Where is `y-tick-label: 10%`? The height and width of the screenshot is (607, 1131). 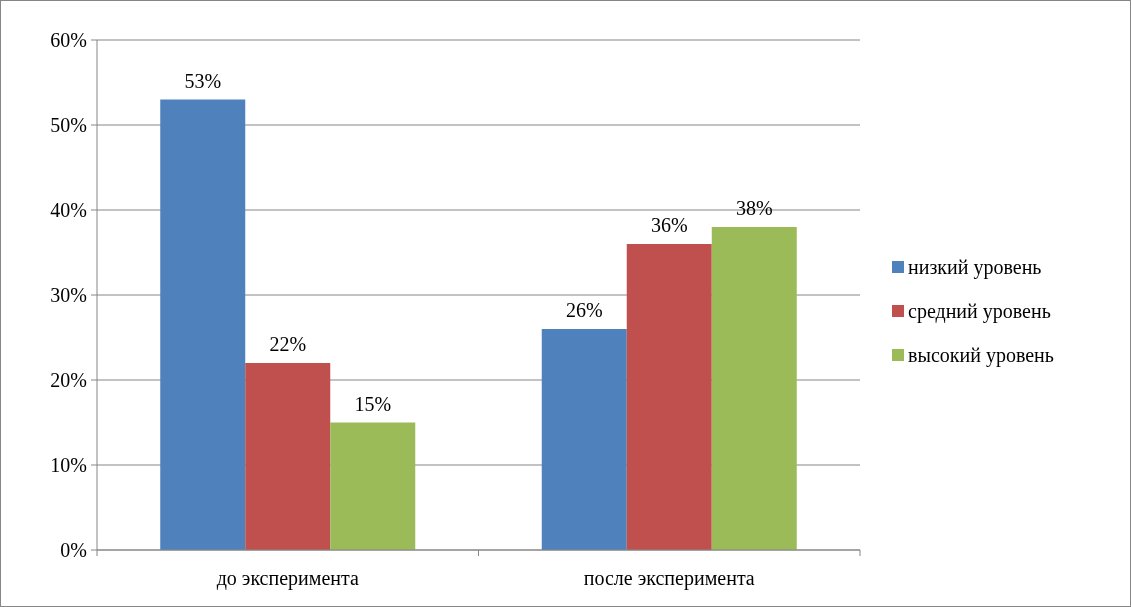 y-tick-label: 10% is located at coordinates (68, 465).